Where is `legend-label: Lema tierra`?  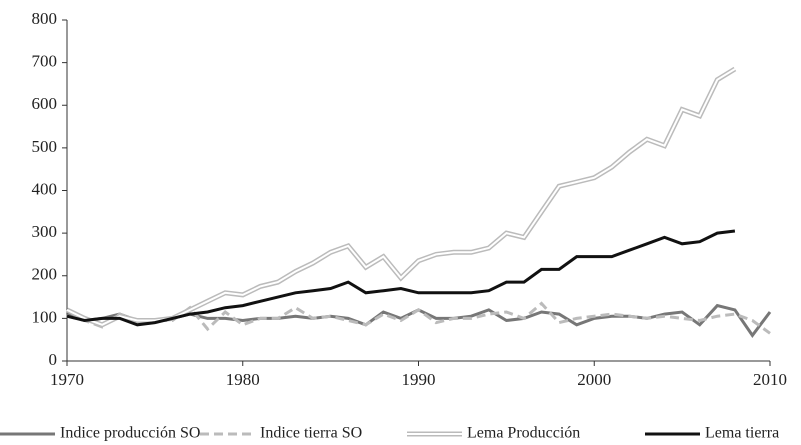 legend-label: Lema tierra is located at coordinates (742, 433).